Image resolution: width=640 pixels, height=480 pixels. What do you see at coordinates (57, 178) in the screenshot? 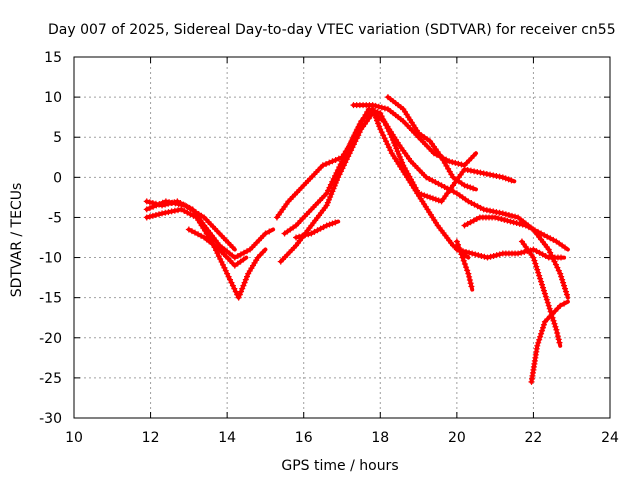
I see `y-tick-label: 0` at bounding box center [57, 178].